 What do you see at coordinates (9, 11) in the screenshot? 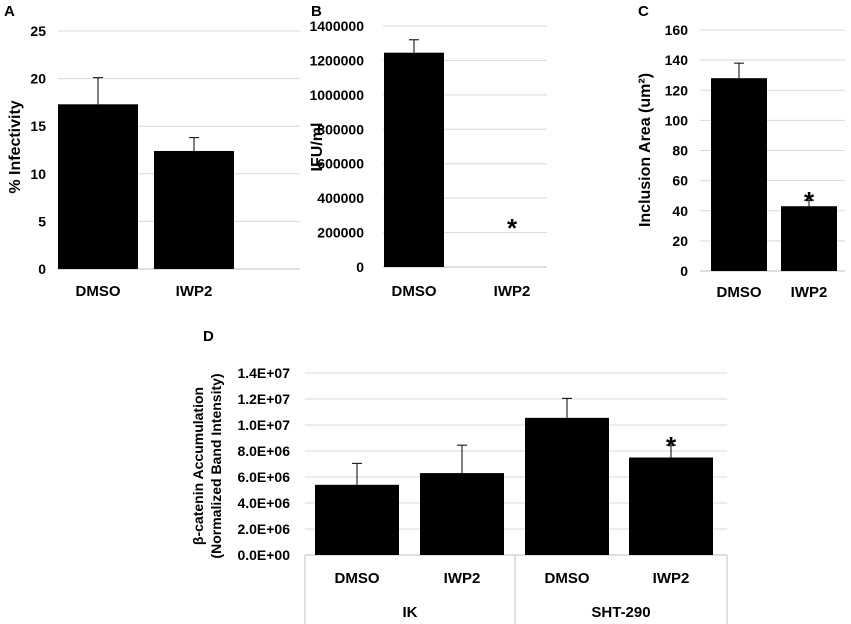
I see `panel-label-a: A` at bounding box center [9, 11].